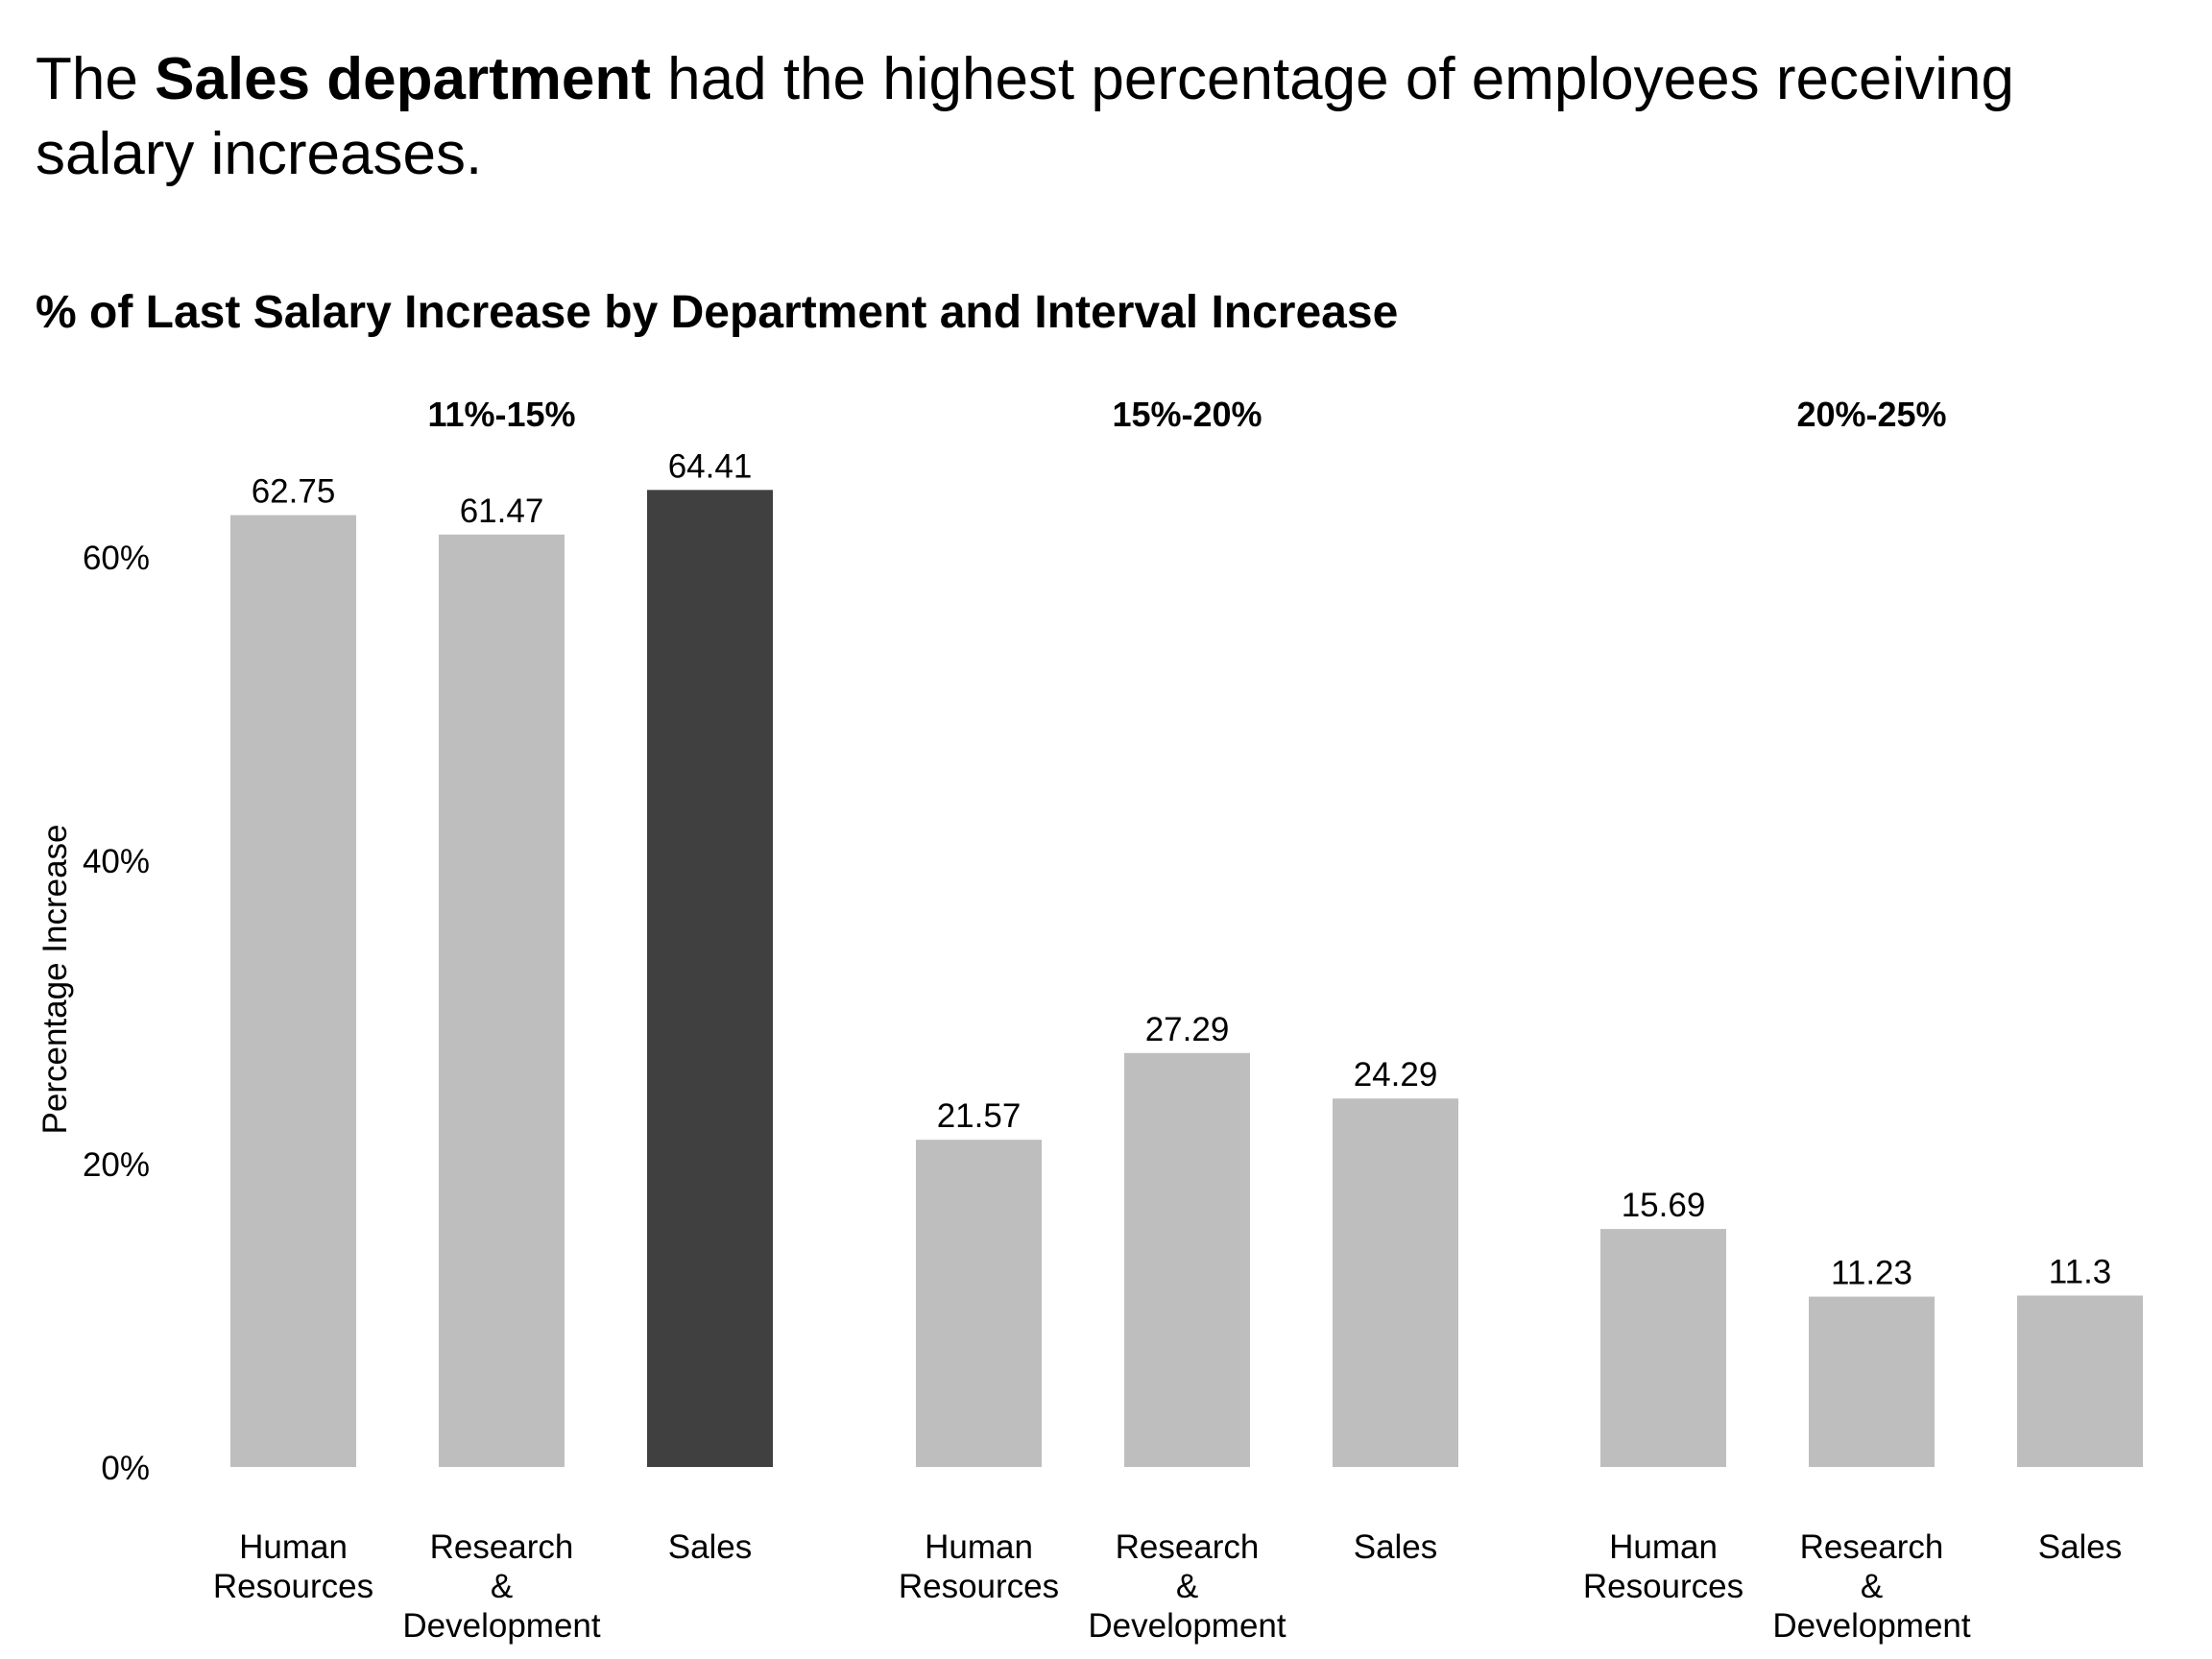 This screenshot has height=1659, width=2212. What do you see at coordinates (294, 492) in the screenshot?
I see `bar-value-label: 62.75` at bounding box center [294, 492].